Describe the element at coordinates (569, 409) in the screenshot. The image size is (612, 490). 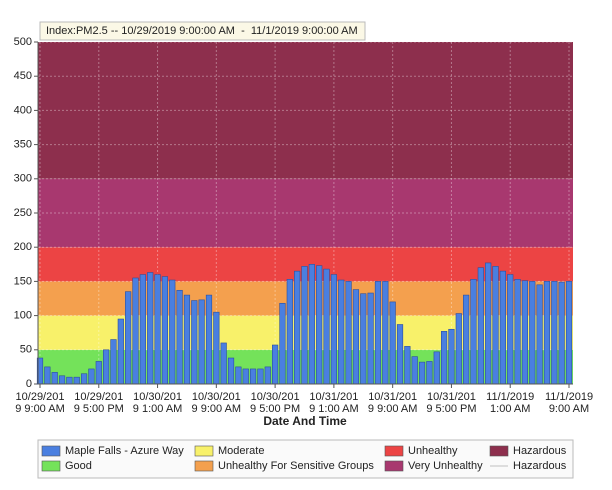
I see `x-tick-label: 9:00 AM` at that location.